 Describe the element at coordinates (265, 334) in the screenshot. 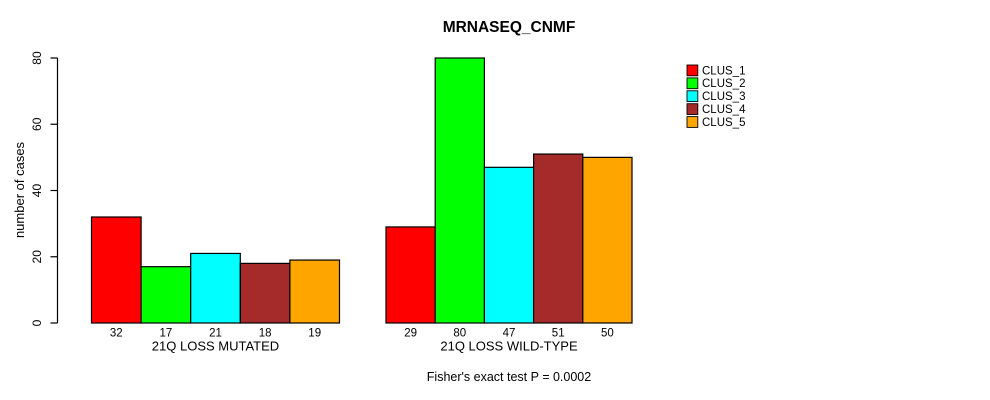

I see `bar-value-label: 18` at that location.